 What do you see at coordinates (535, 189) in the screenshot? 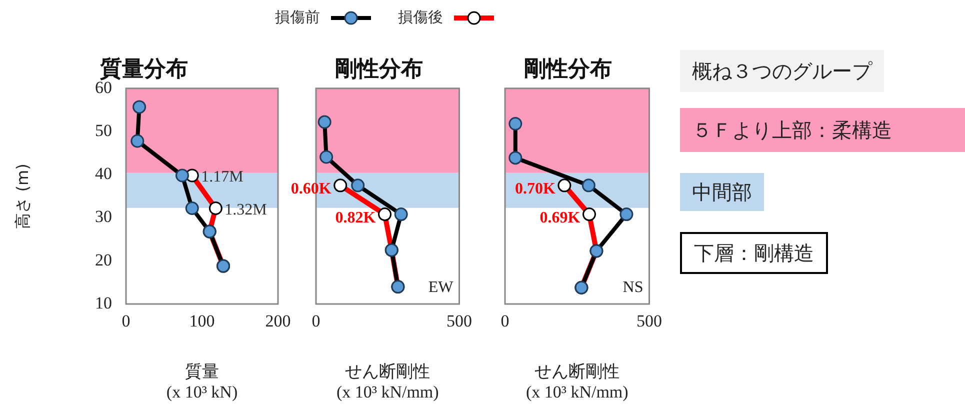
I see `annotation: 0.70K` at bounding box center [535, 189].